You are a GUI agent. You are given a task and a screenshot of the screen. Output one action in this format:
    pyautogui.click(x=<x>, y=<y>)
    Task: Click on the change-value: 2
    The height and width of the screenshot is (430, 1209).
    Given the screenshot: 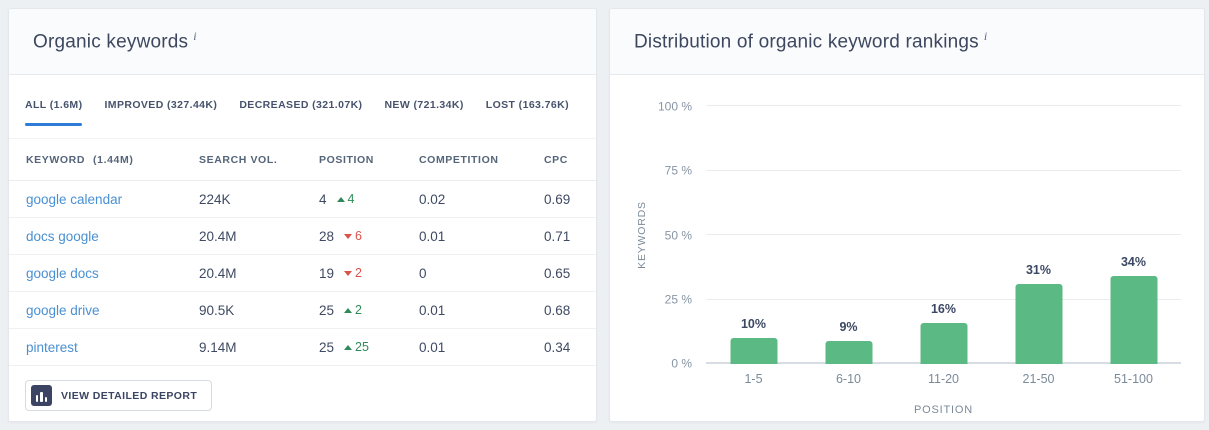 What is the action you would take?
    pyautogui.click(x=358, y=310)
    